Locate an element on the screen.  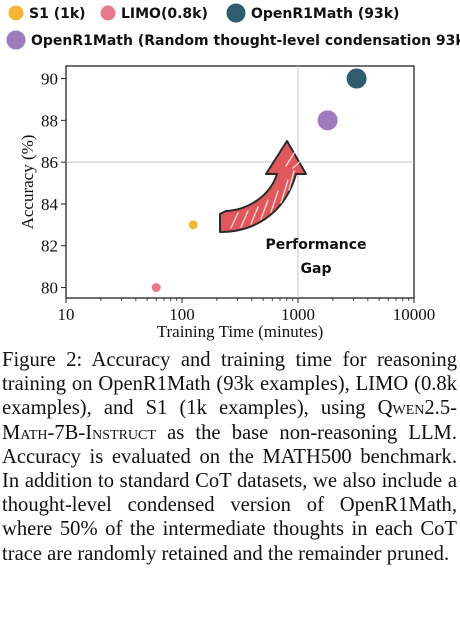
legend-marker-openr1math-93k is located at coordinates (236, 13).